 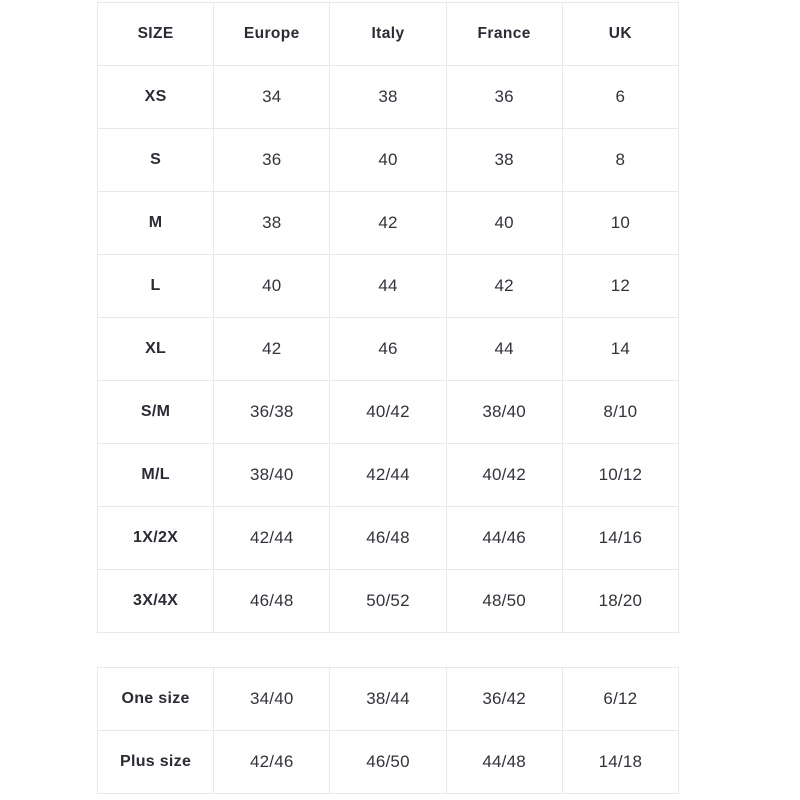 I want to click on cell-france: 38, so click(x=504, y=160).